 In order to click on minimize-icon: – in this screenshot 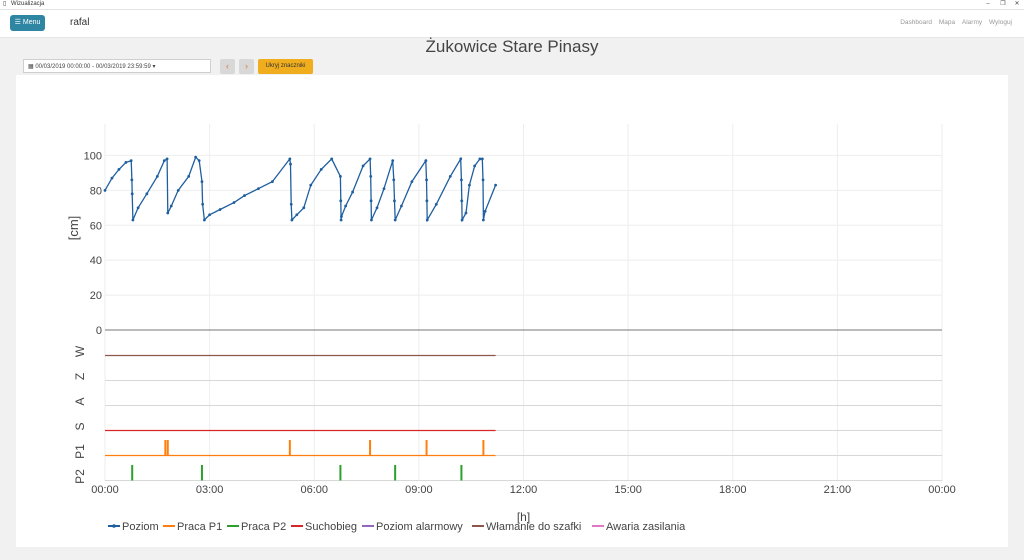, I will do `click(988, 4)`.